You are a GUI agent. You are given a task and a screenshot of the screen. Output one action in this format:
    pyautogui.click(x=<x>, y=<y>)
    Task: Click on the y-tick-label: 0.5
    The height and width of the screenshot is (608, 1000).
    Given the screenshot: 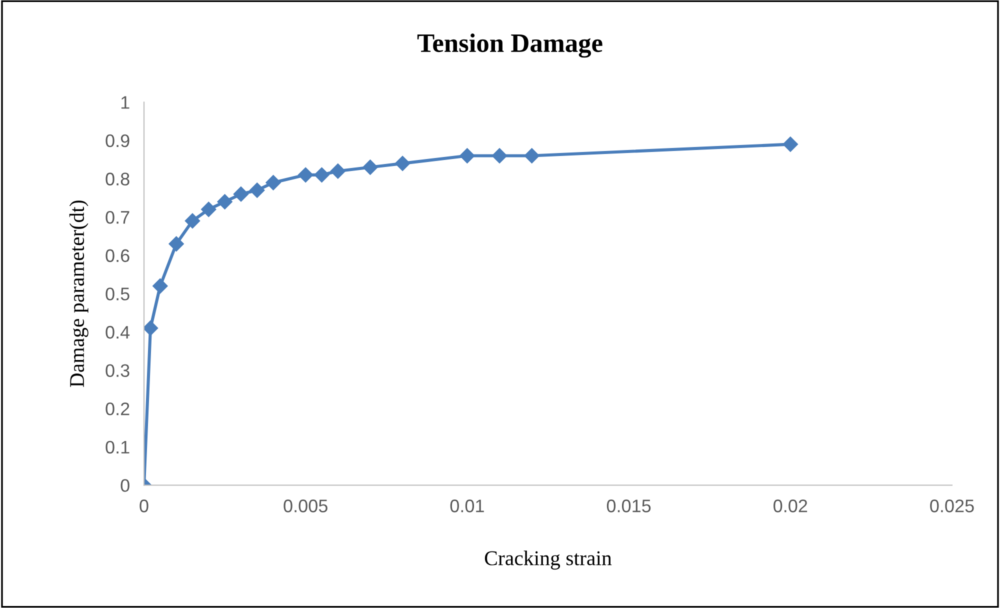 What is the action you would take?
    pyautogui.click(x=118, y=294)
    